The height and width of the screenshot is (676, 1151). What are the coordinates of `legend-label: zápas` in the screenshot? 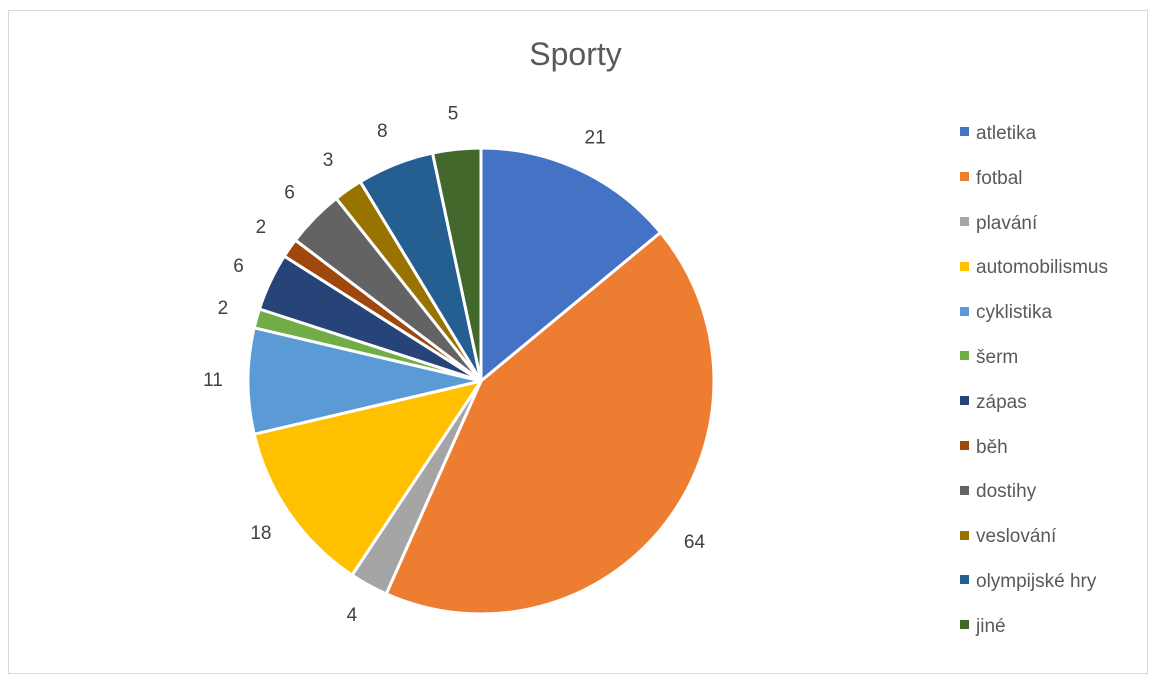 It's located at (1001, 402).